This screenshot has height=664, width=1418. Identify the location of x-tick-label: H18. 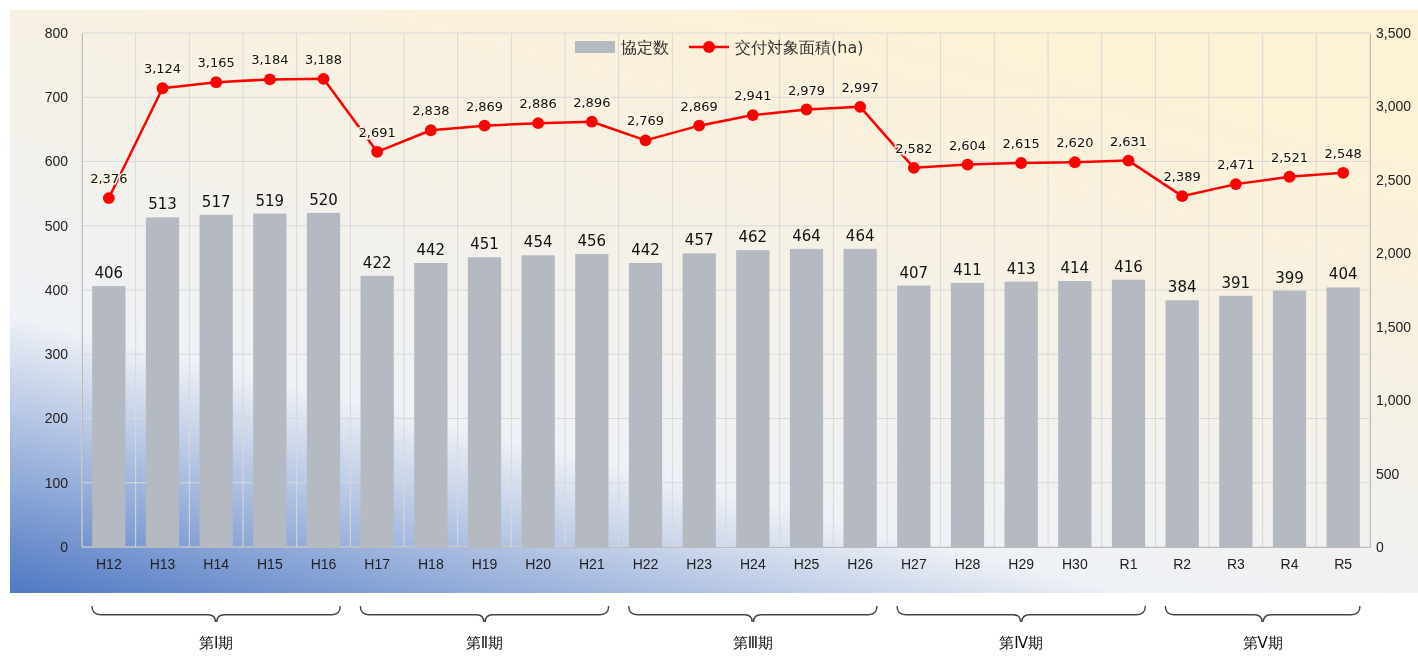
(430, 563).